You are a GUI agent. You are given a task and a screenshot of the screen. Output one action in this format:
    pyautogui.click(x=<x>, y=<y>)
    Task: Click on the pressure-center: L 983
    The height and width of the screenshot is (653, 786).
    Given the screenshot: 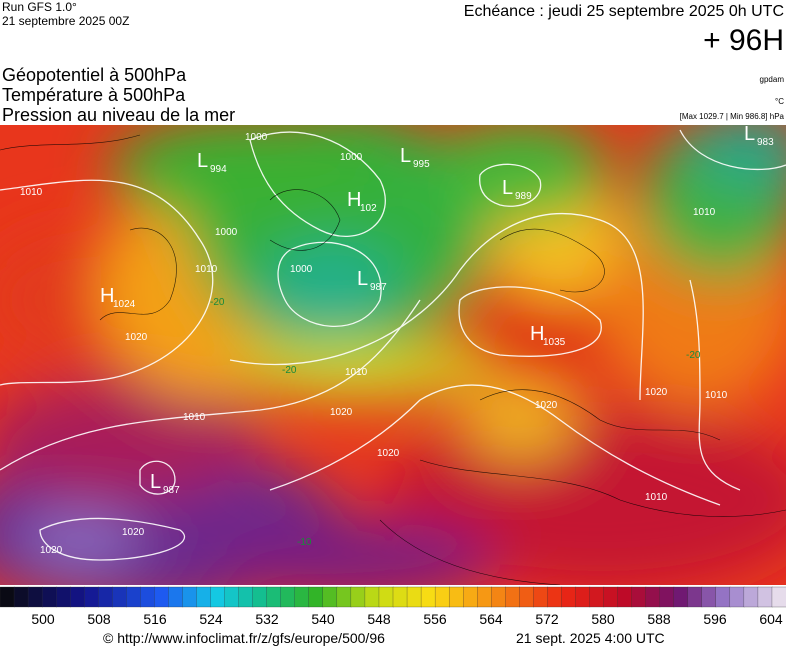 What is the action you would take?
    pyautogui.click(x=759, y=135)
    